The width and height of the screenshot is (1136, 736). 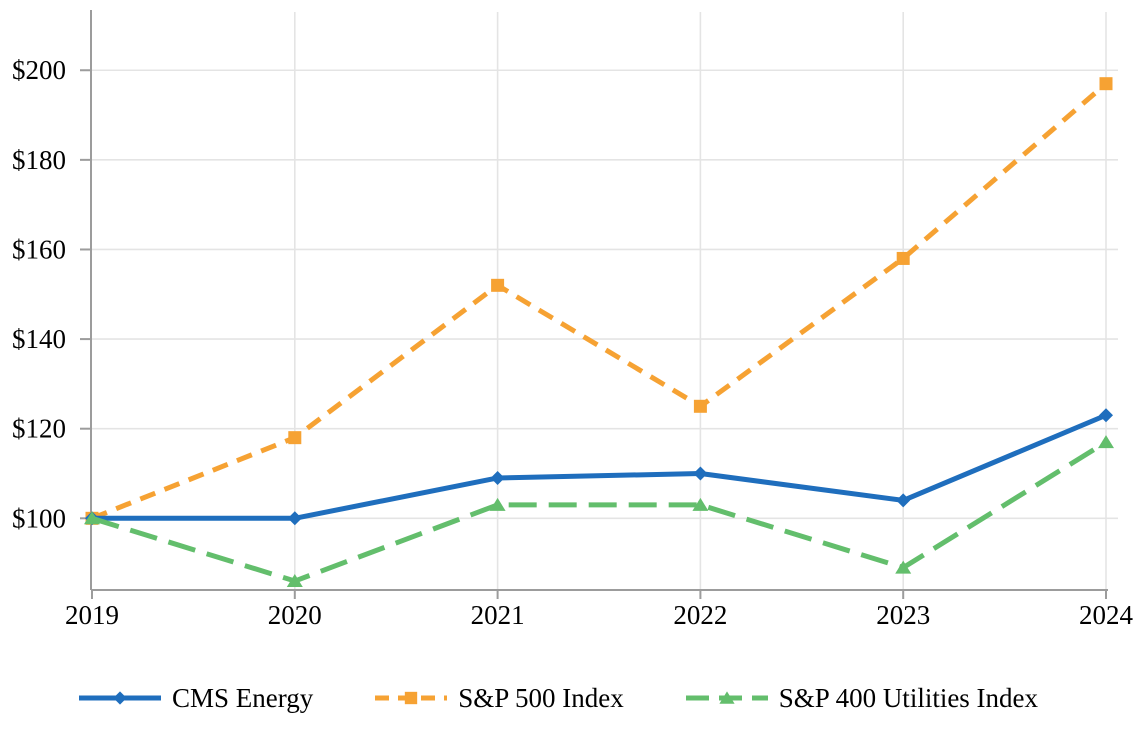 I want to click on y-tick-label: $200, so click(x=39, y=70).